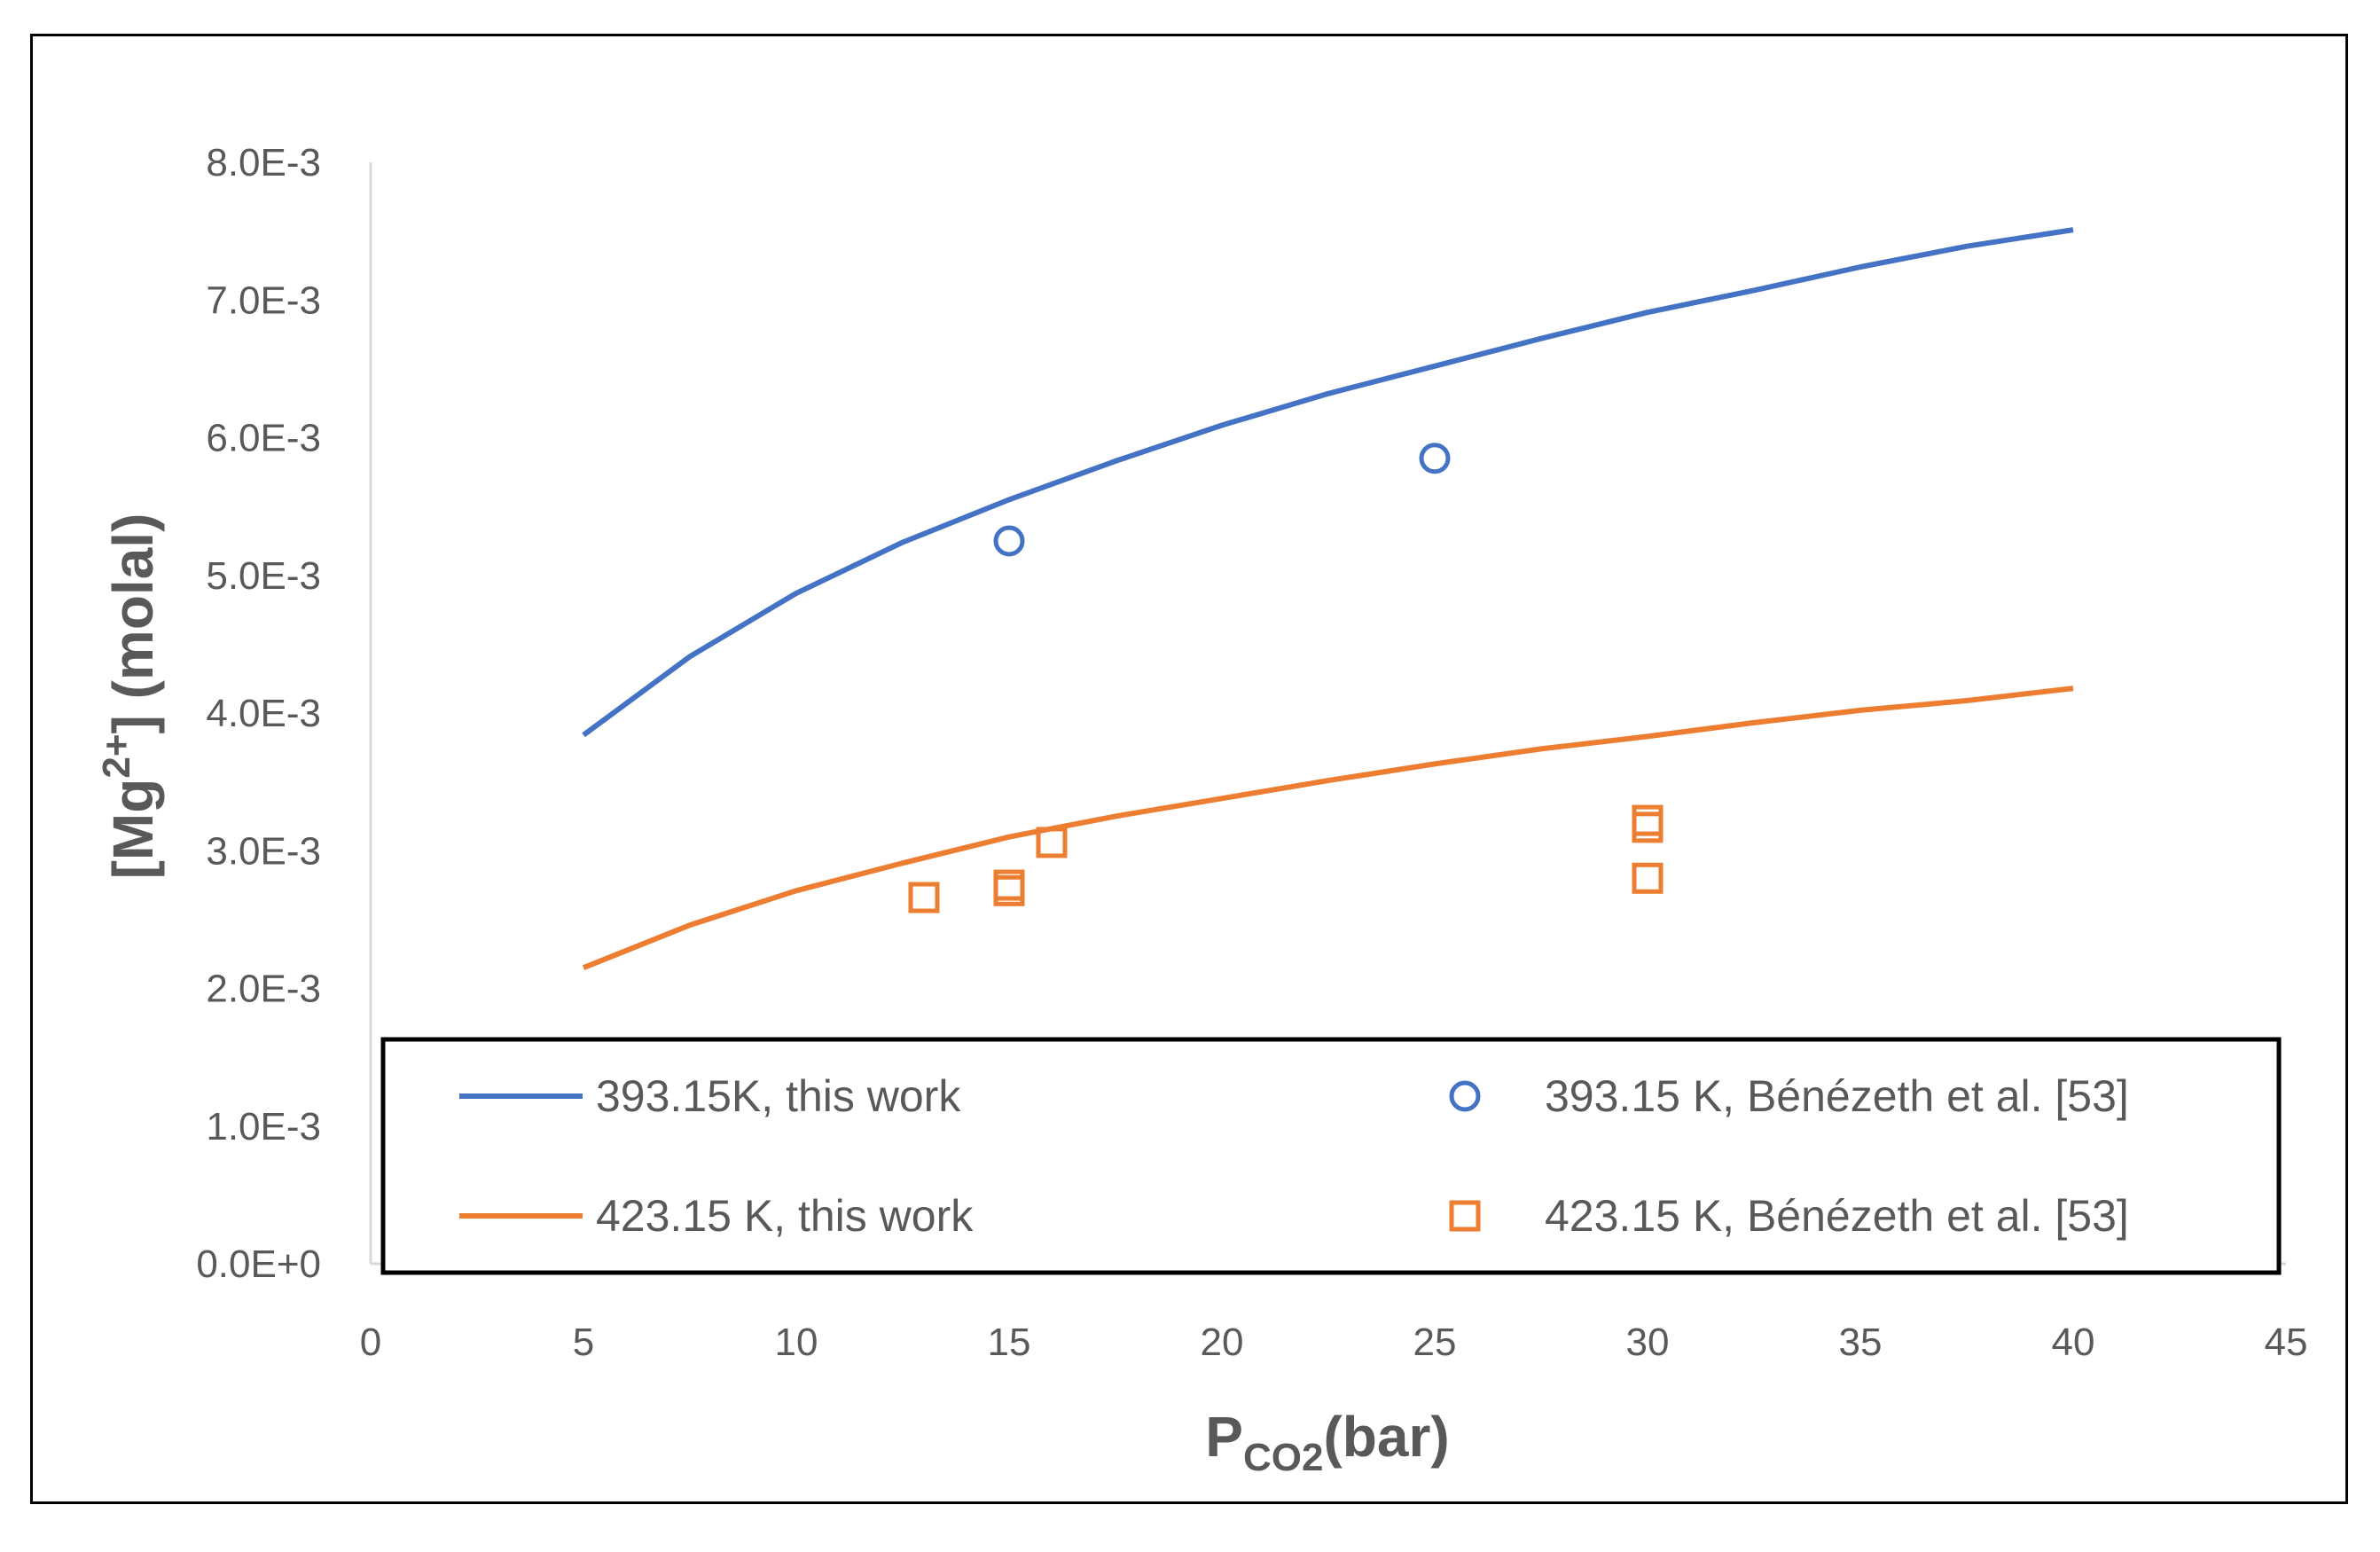 The width and height of the screenshot is (2380, 1552). Describe the element at coordinates (263, 1126) in the screenshot. I see `y-tick-label: 1.0E-3` at that location.